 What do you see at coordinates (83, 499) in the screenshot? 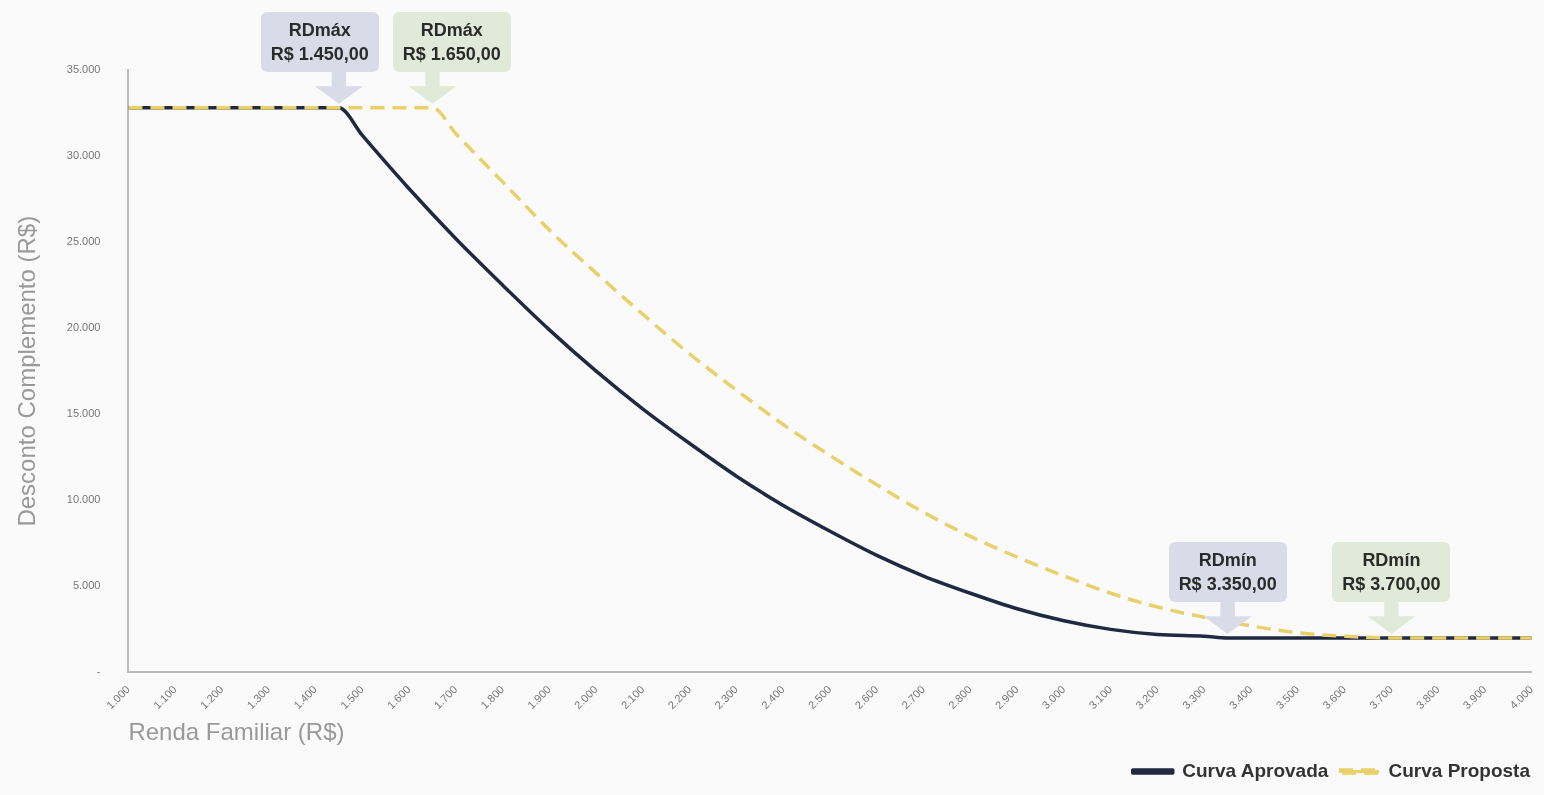
I see `y-tick-label: 10.000` at bounding box center [83, 499].